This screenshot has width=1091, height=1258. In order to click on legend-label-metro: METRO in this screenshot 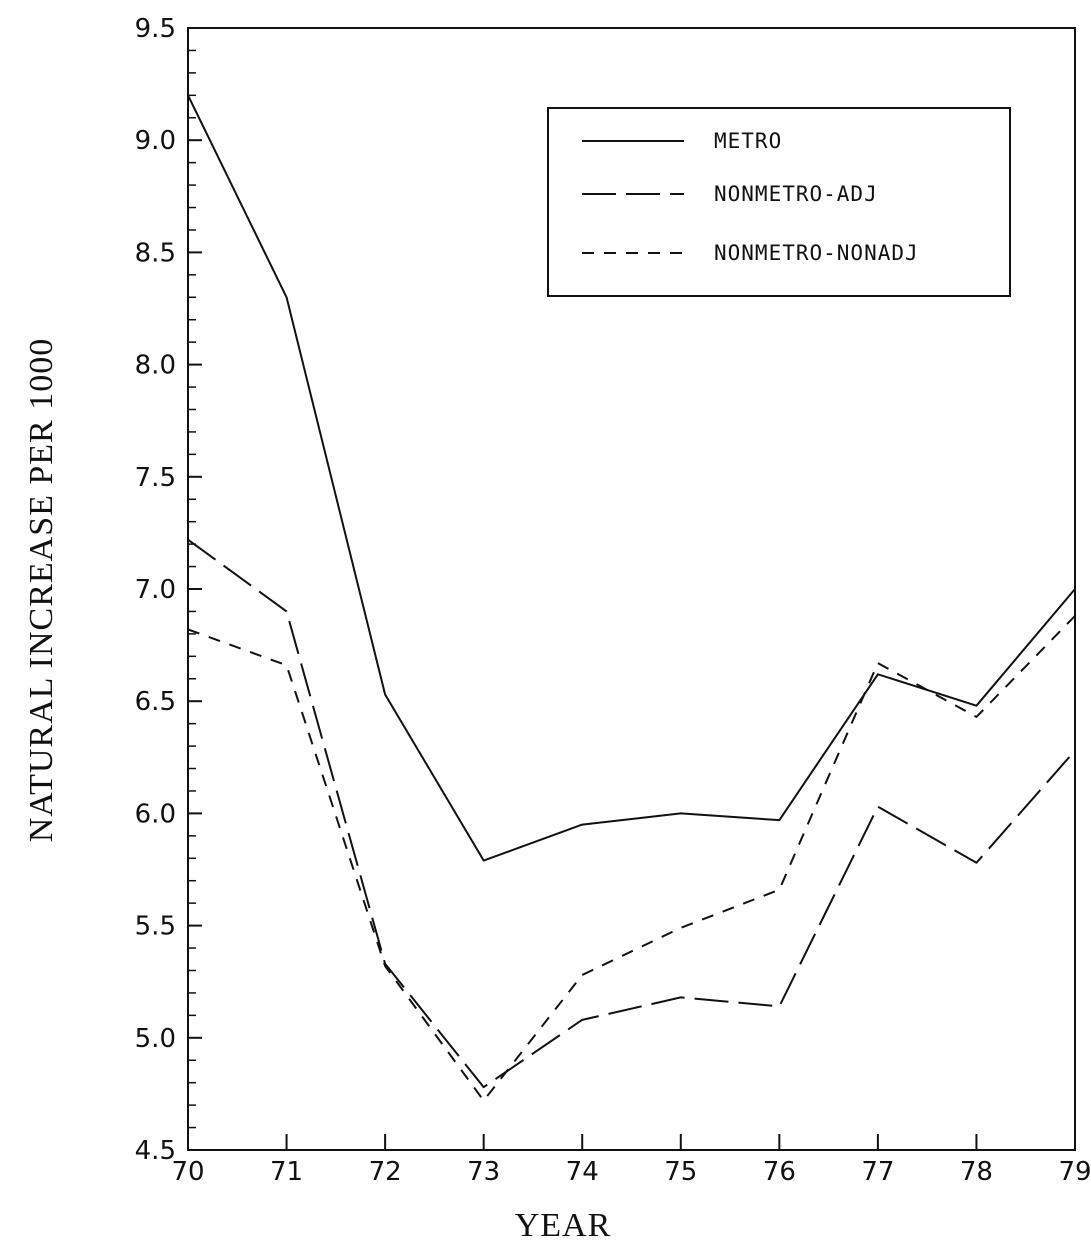, I will do `click(748, 141)`.